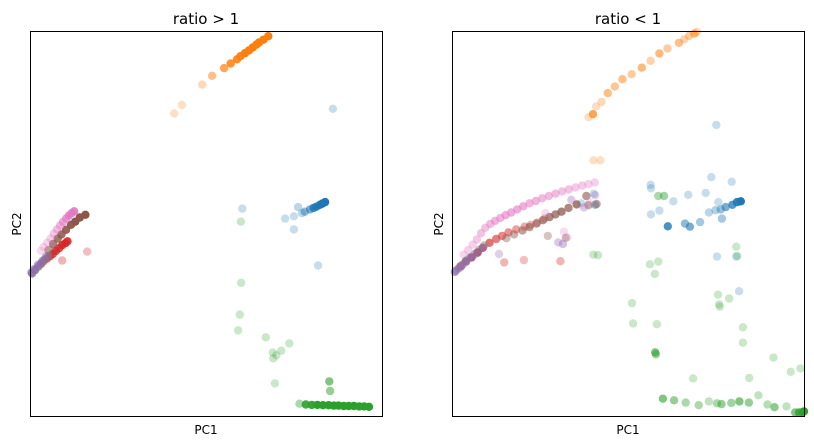 The image size is (814, 446). Describe the element at coordinates (205, 430) in the screenshot. I see `left-panel-x-axis-label: PC1` at that location.